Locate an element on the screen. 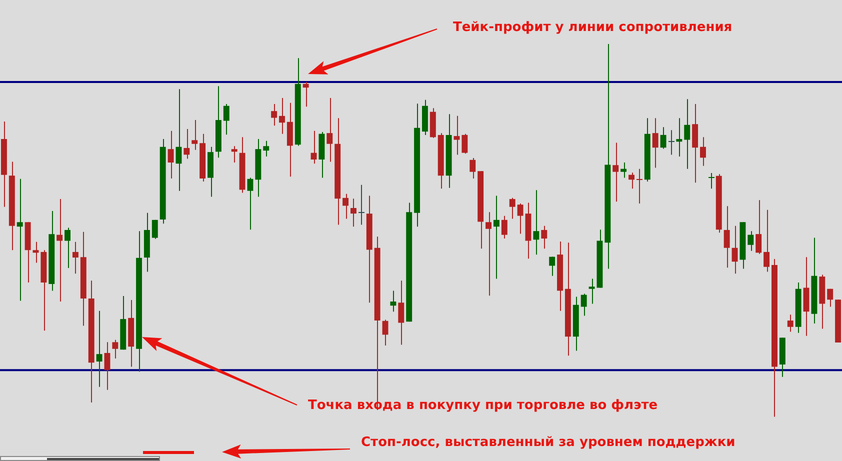  text: Тейк-профит у линии сопротивления is located at coordinates (592, 27).